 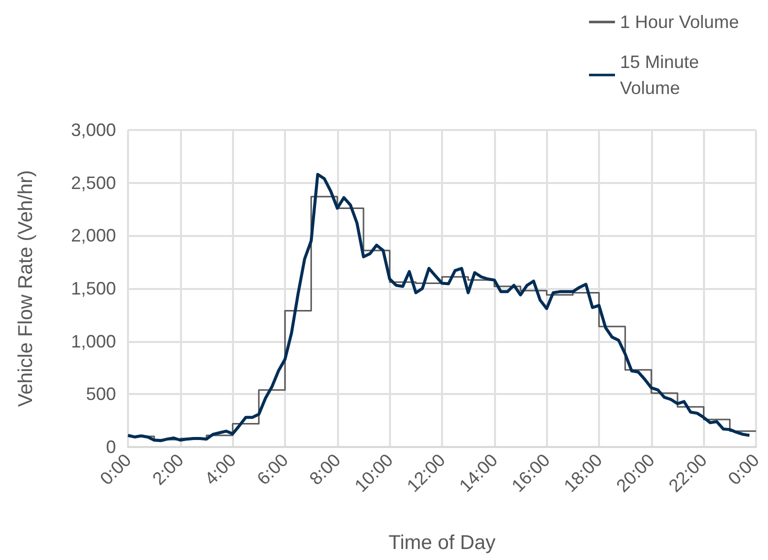 I want to click on y-tick-label: 2,000, so click(x=93, y=236).